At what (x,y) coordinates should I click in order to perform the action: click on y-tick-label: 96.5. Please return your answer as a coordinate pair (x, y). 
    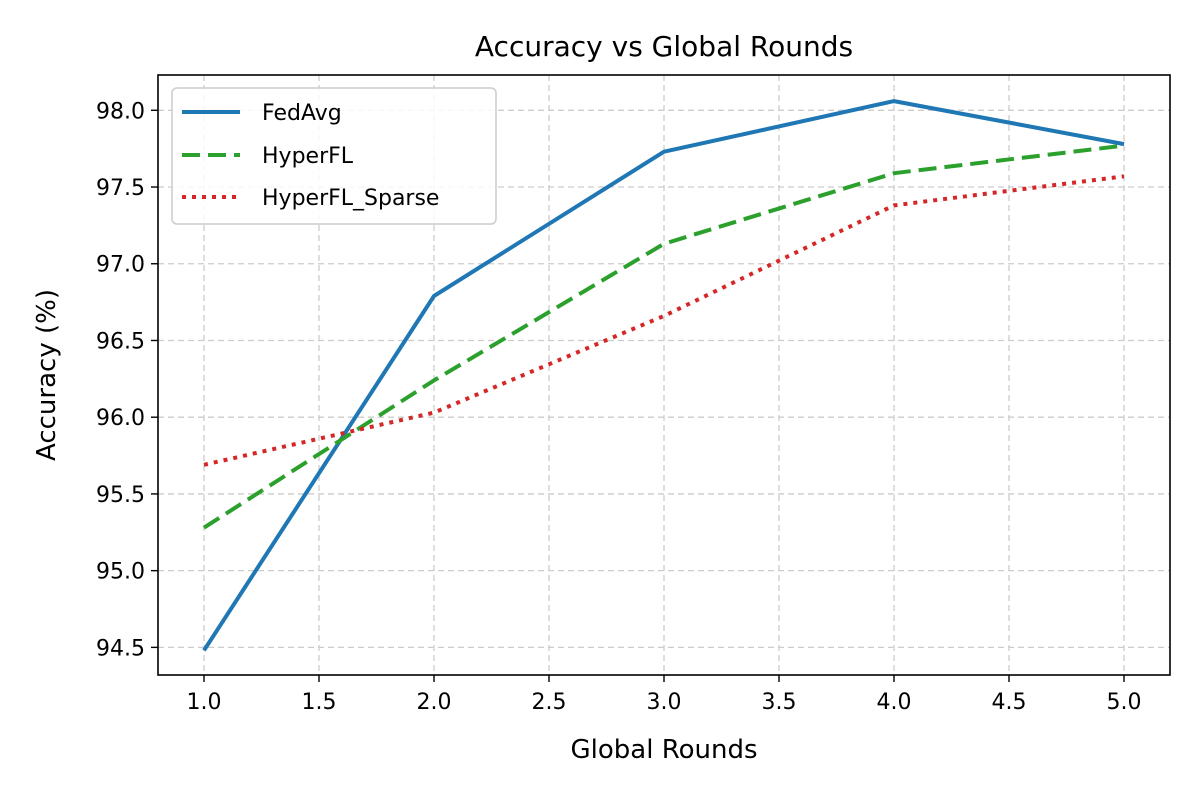
    Looking at the image, I should click on (120, 341).